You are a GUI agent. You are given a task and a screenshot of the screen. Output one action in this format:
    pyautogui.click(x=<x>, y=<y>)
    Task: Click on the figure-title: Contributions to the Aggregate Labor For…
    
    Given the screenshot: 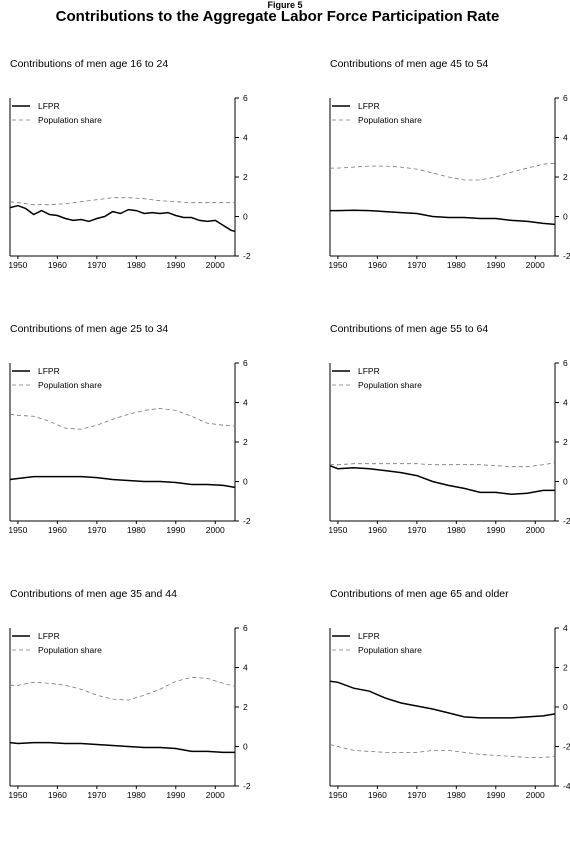 What is the action you would take?
    pyautogui.click(x=277, y=16)
    